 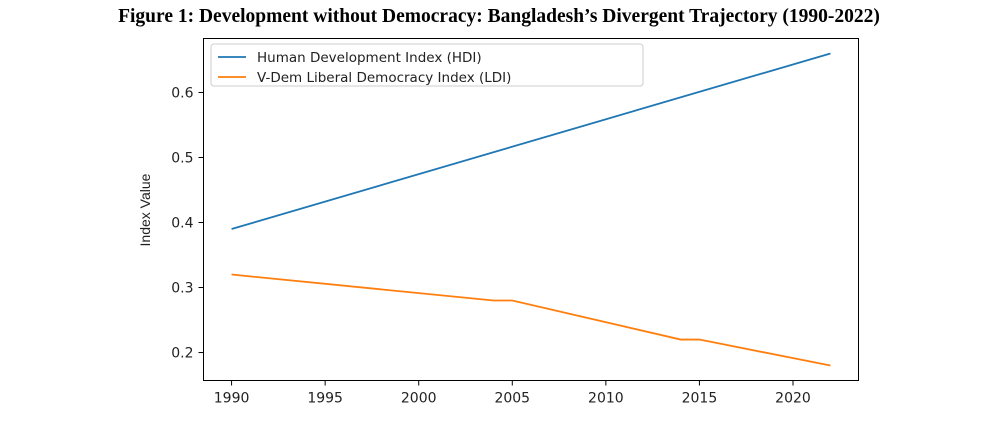 I want to click on series-line-ldi, so click(x=531, y=320).